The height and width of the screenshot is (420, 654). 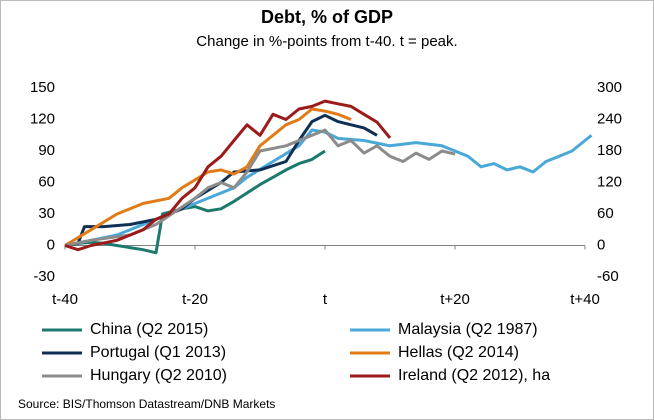 I want to click on y-tick-label: 30, so click(x=46, y=213).